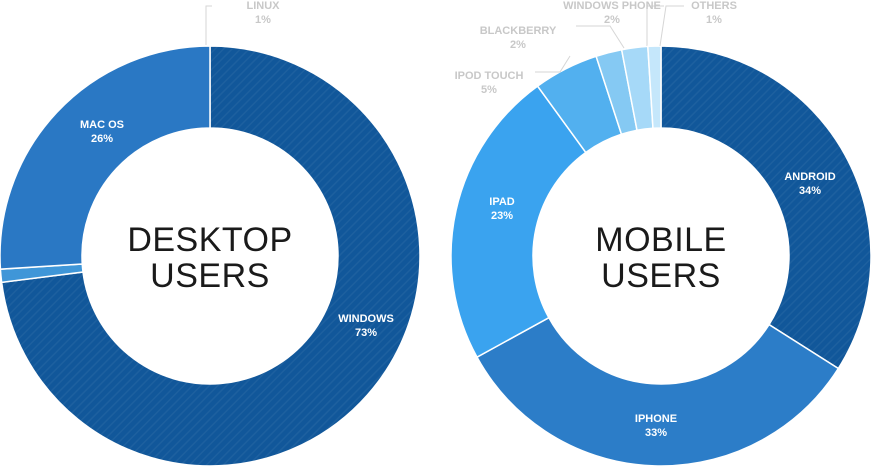 The width and height of the screenshot is (872, 467). What do you see at coordinates (810, 191) in the screenshot?
I see `mobile-pct-android: 34%` at bounding box center [810, 191].